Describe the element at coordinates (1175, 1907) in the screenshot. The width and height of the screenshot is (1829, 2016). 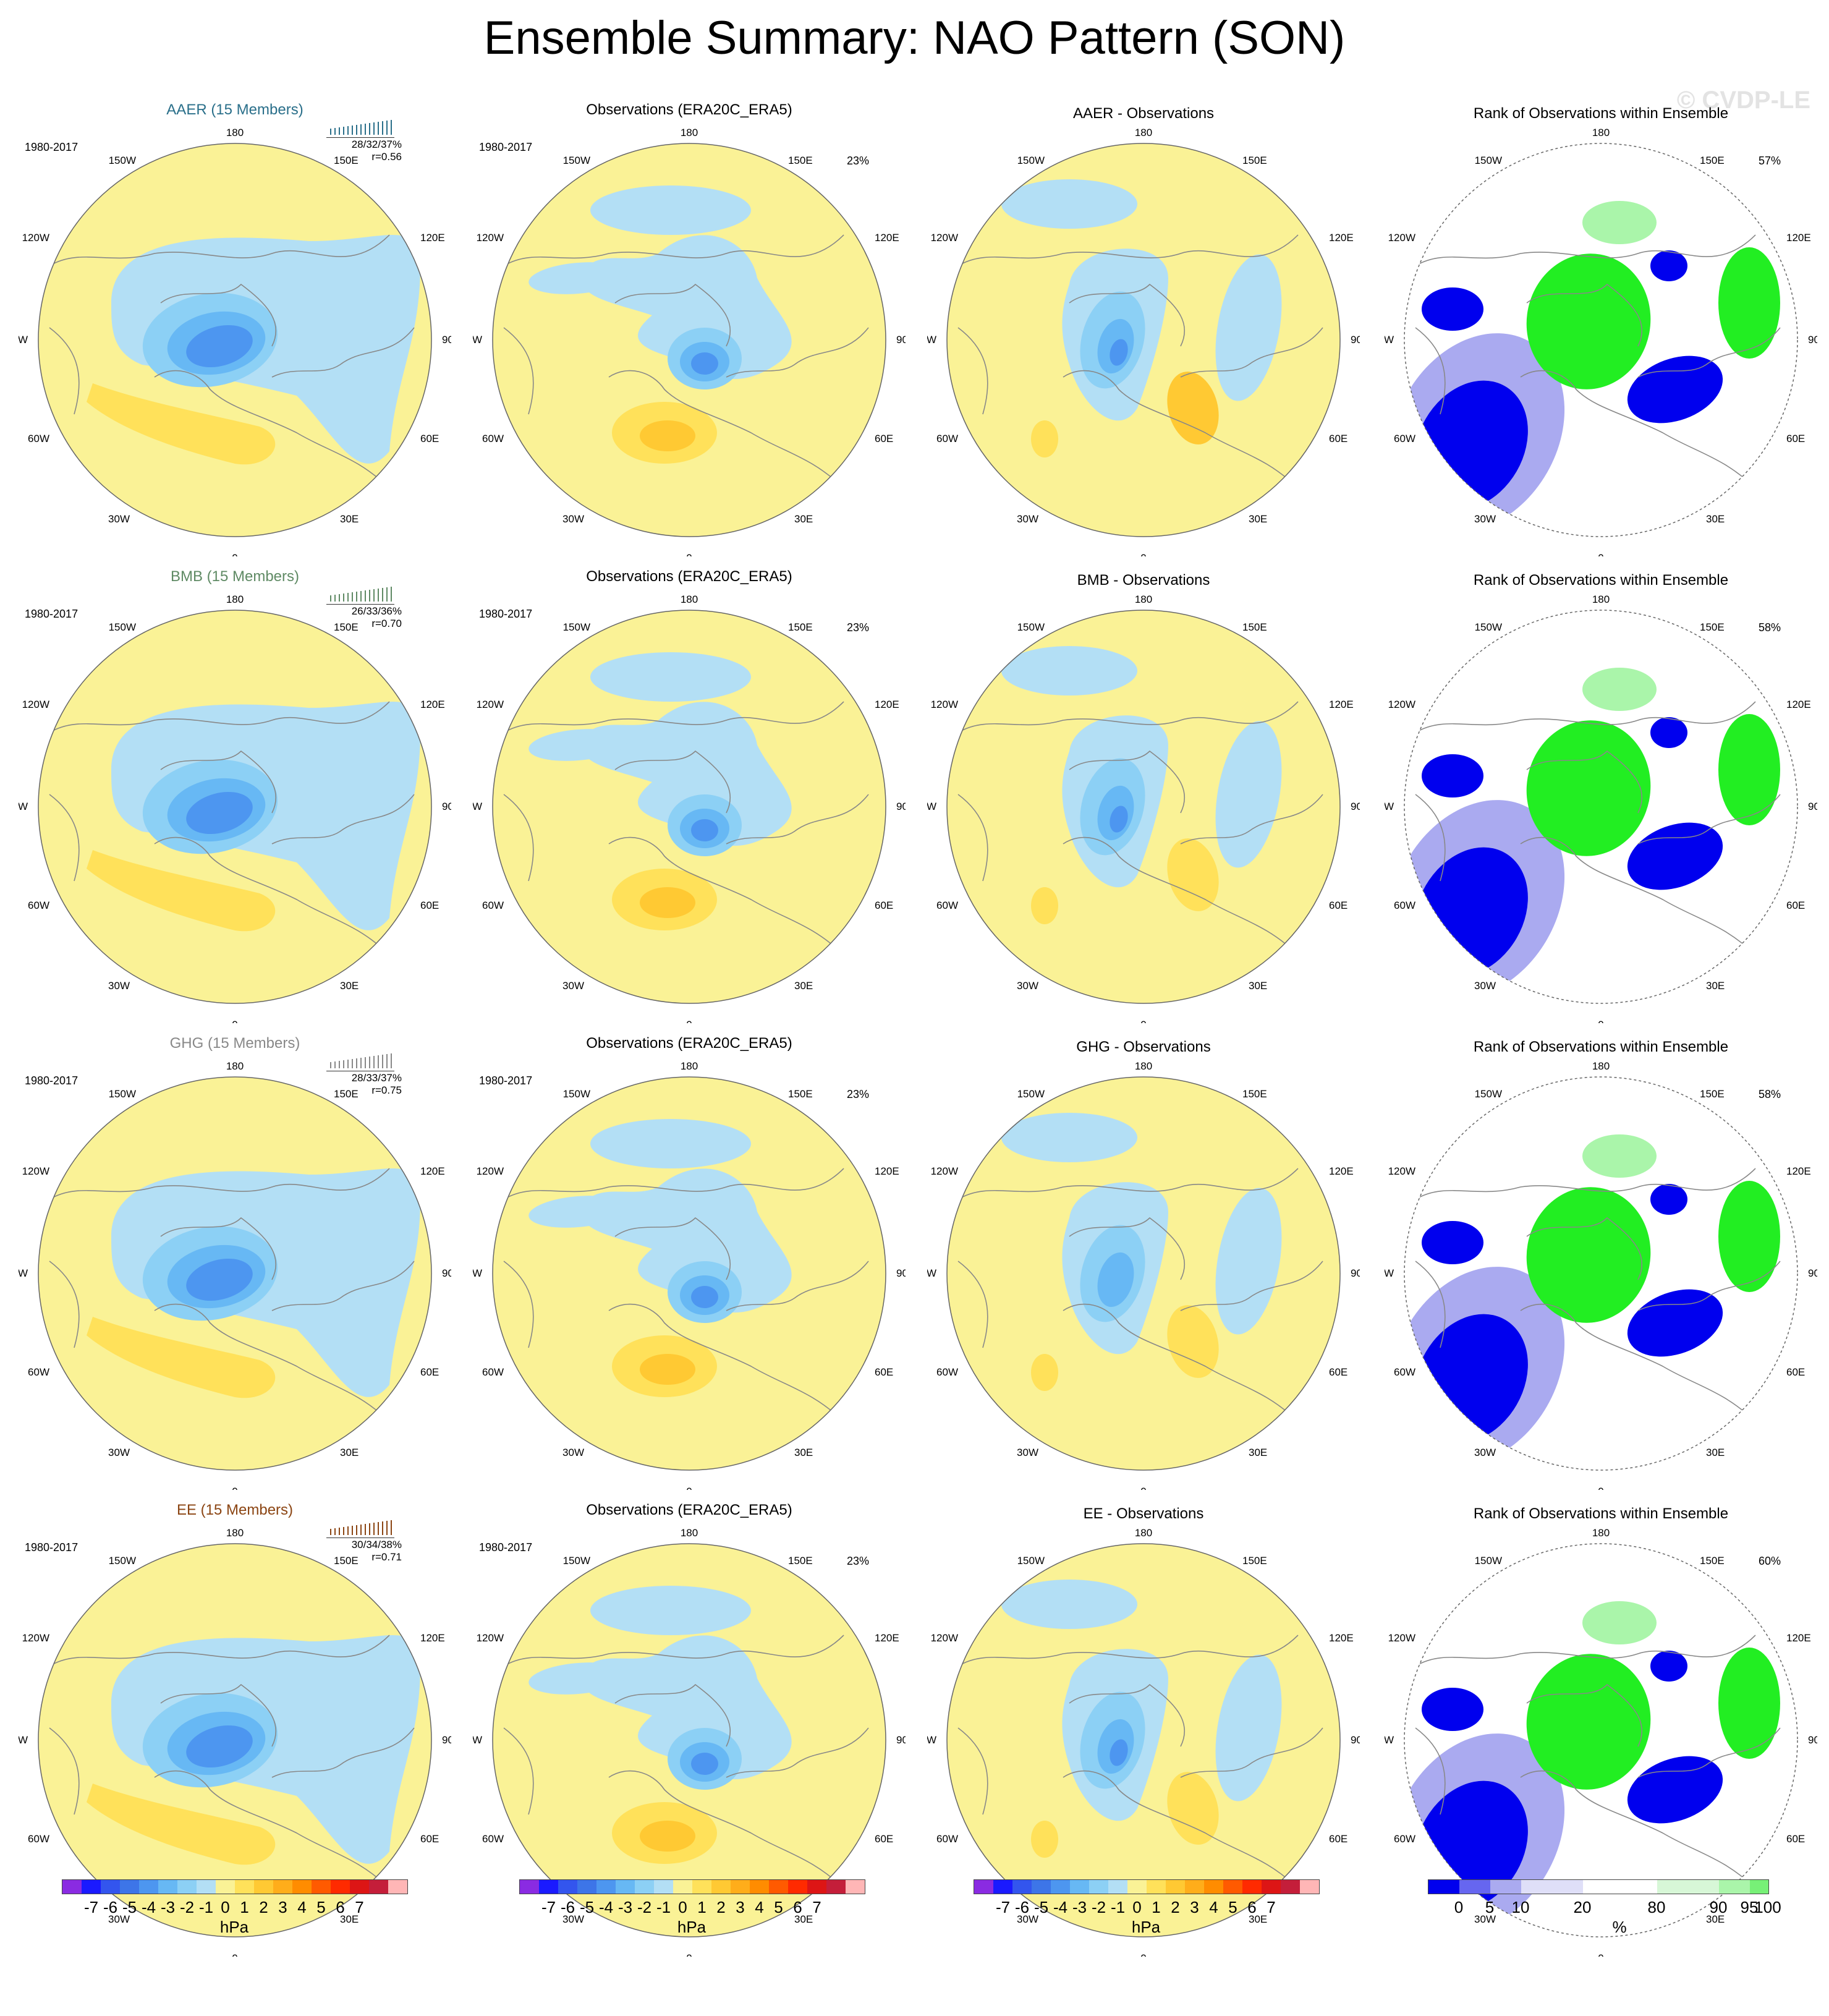
I see `colorbar-tick-label: 2` at that location.